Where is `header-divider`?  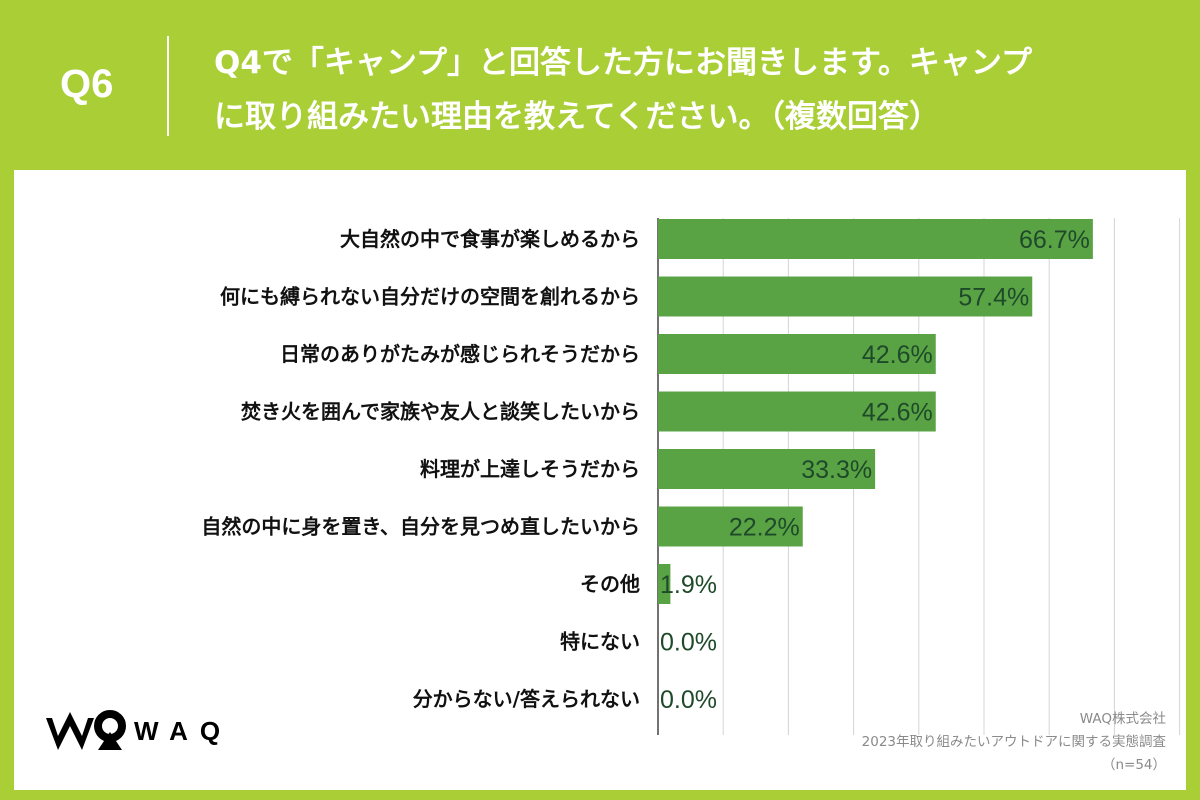
header-divider is located at coordinates (168, 86).